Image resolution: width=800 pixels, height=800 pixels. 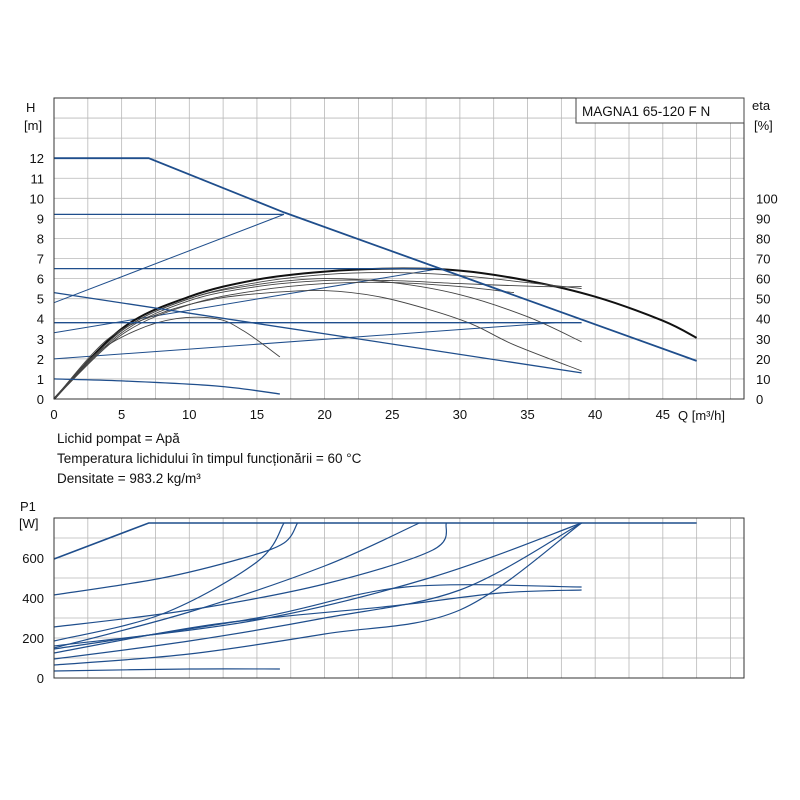 What do you see at coordinates (759, 399) in the screenshot?
I see `eta-tick-label: 0` at bounding box center [759, 399].